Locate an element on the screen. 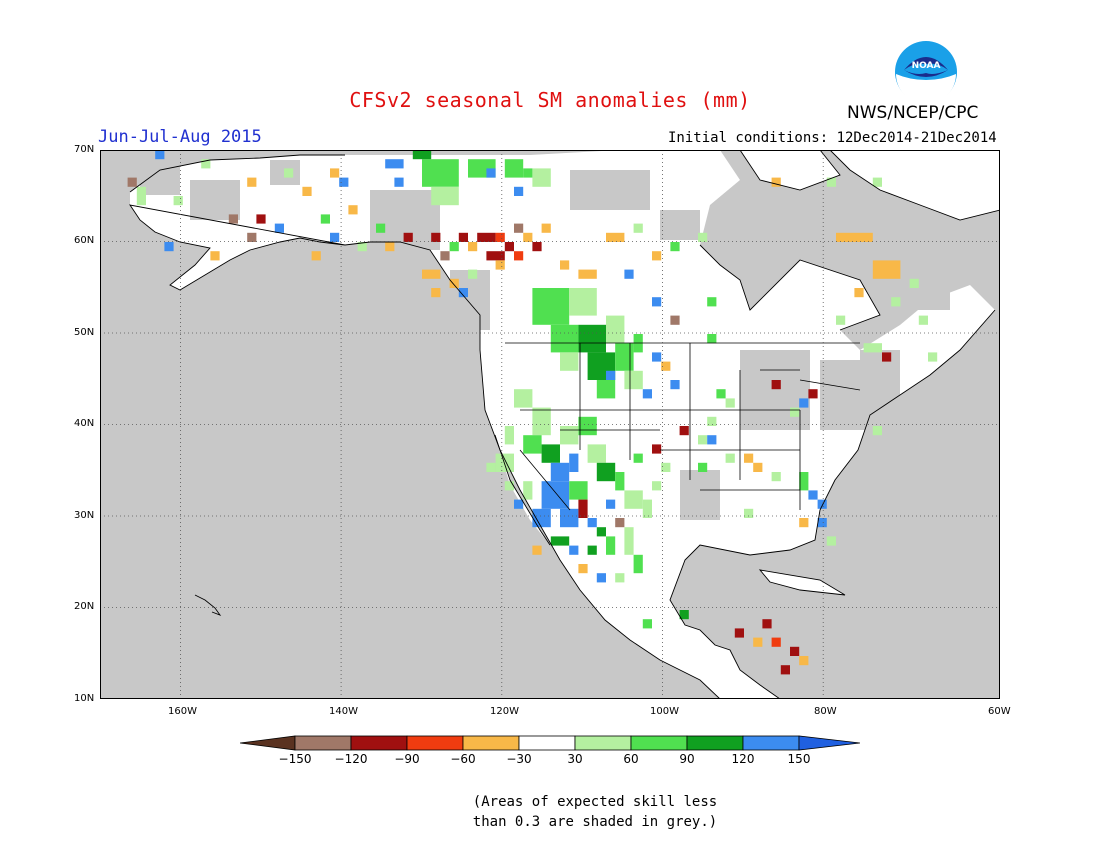 This screenshot has width=1100, height=850. colorbar is located at coordinates (550, 743).